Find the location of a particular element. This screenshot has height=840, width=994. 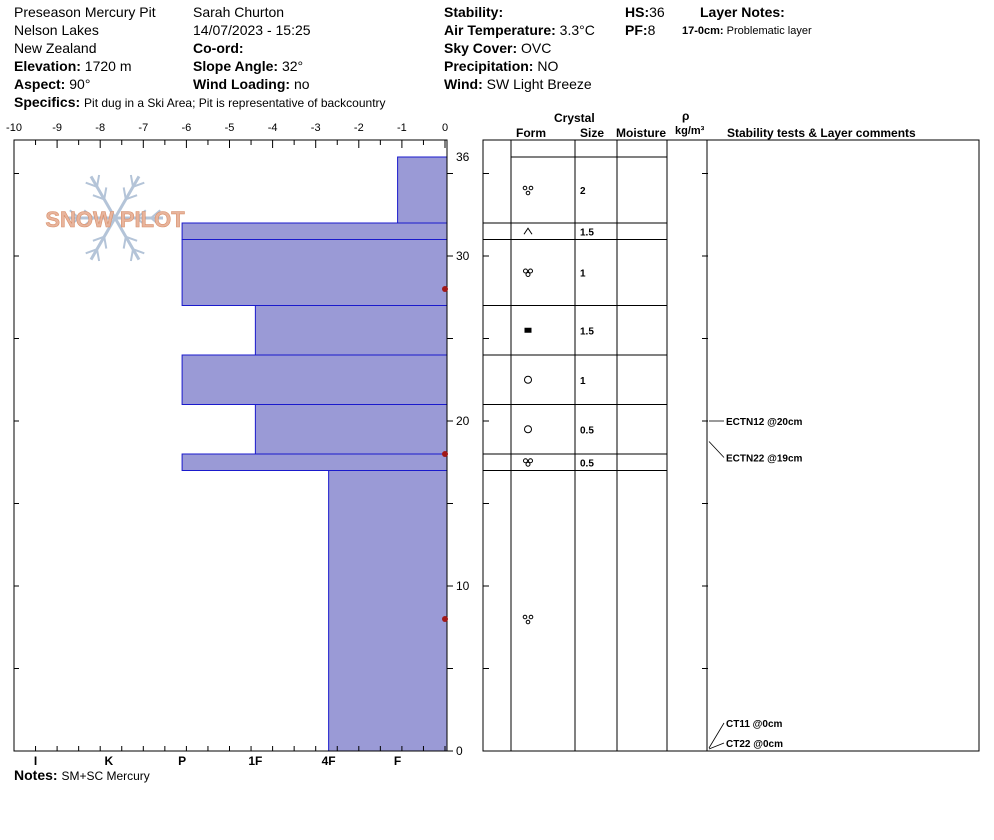

notes-value: SM+SC Mercury is located at coordinates (105, 776).